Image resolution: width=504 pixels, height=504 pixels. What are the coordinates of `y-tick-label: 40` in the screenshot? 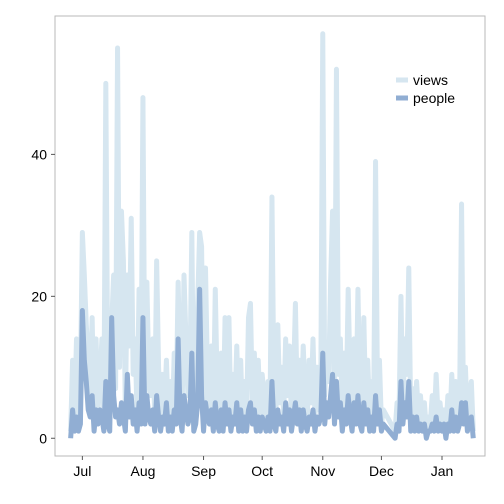 It's located at (39, 154).